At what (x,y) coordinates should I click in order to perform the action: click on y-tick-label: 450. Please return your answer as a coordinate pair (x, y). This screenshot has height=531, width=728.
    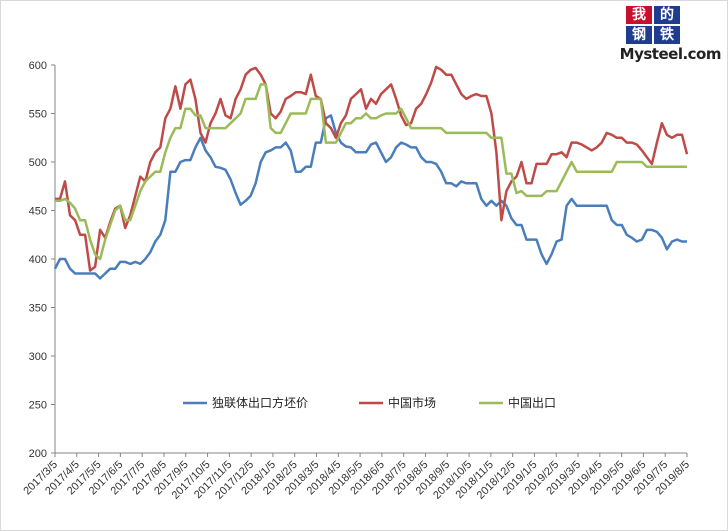
    Looking at the image, I should click on (38, 212).